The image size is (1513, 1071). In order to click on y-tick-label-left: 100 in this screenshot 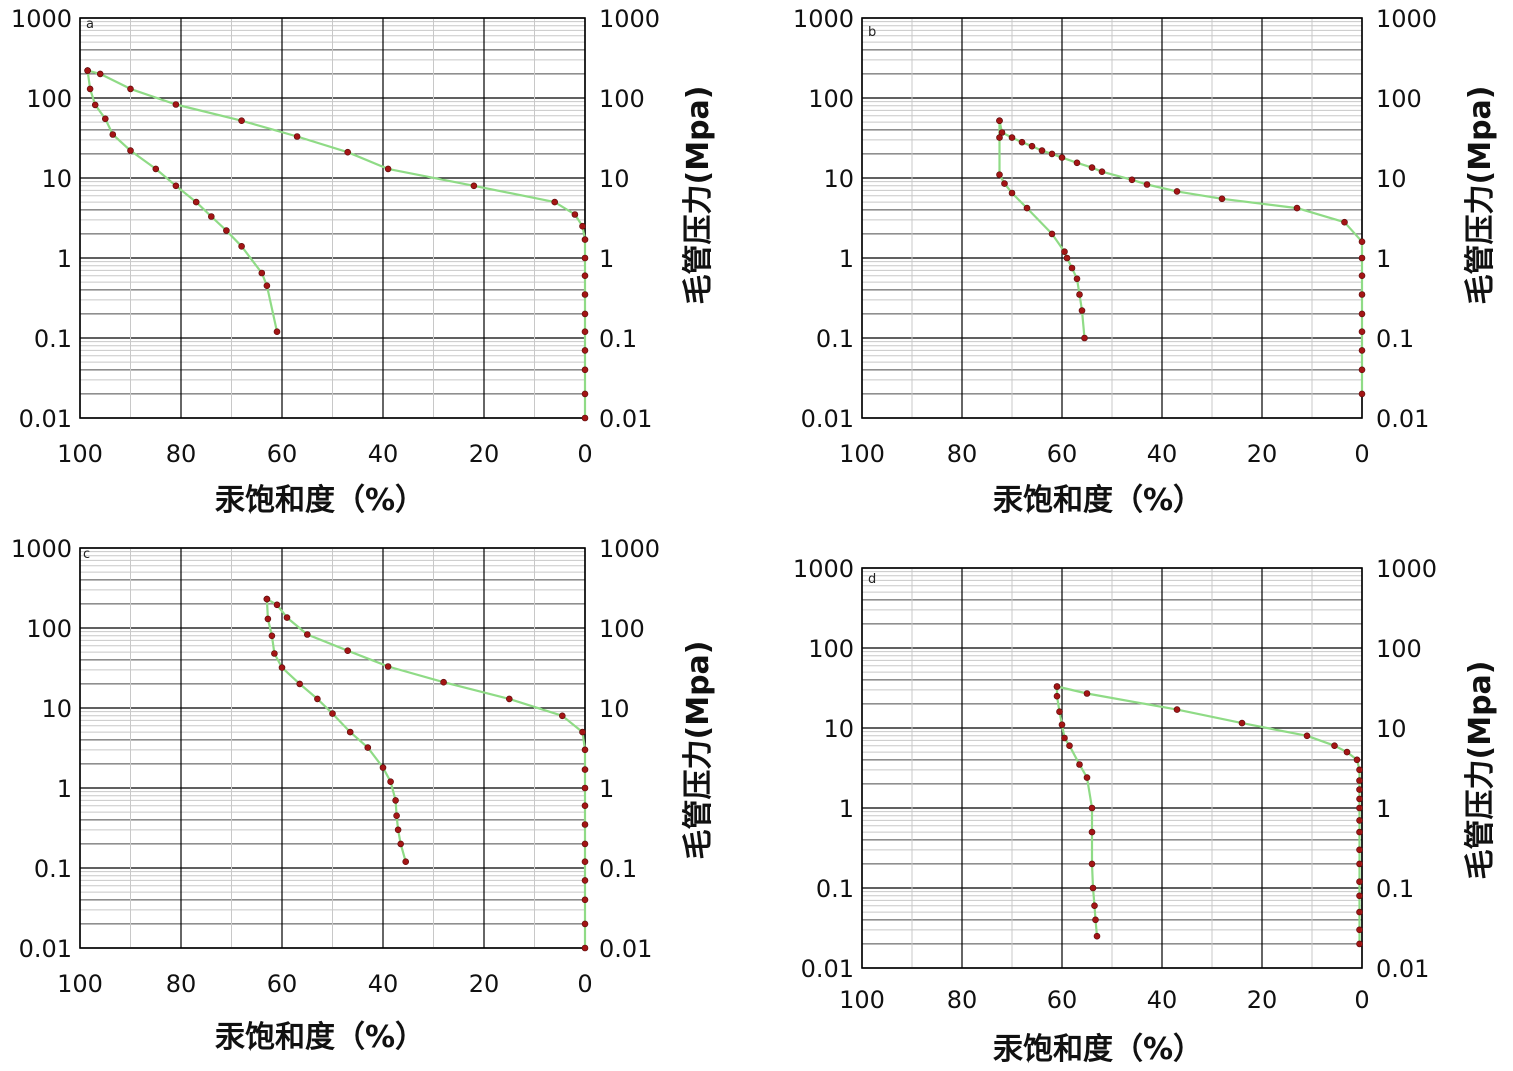, I will do `click(831, 99)`.